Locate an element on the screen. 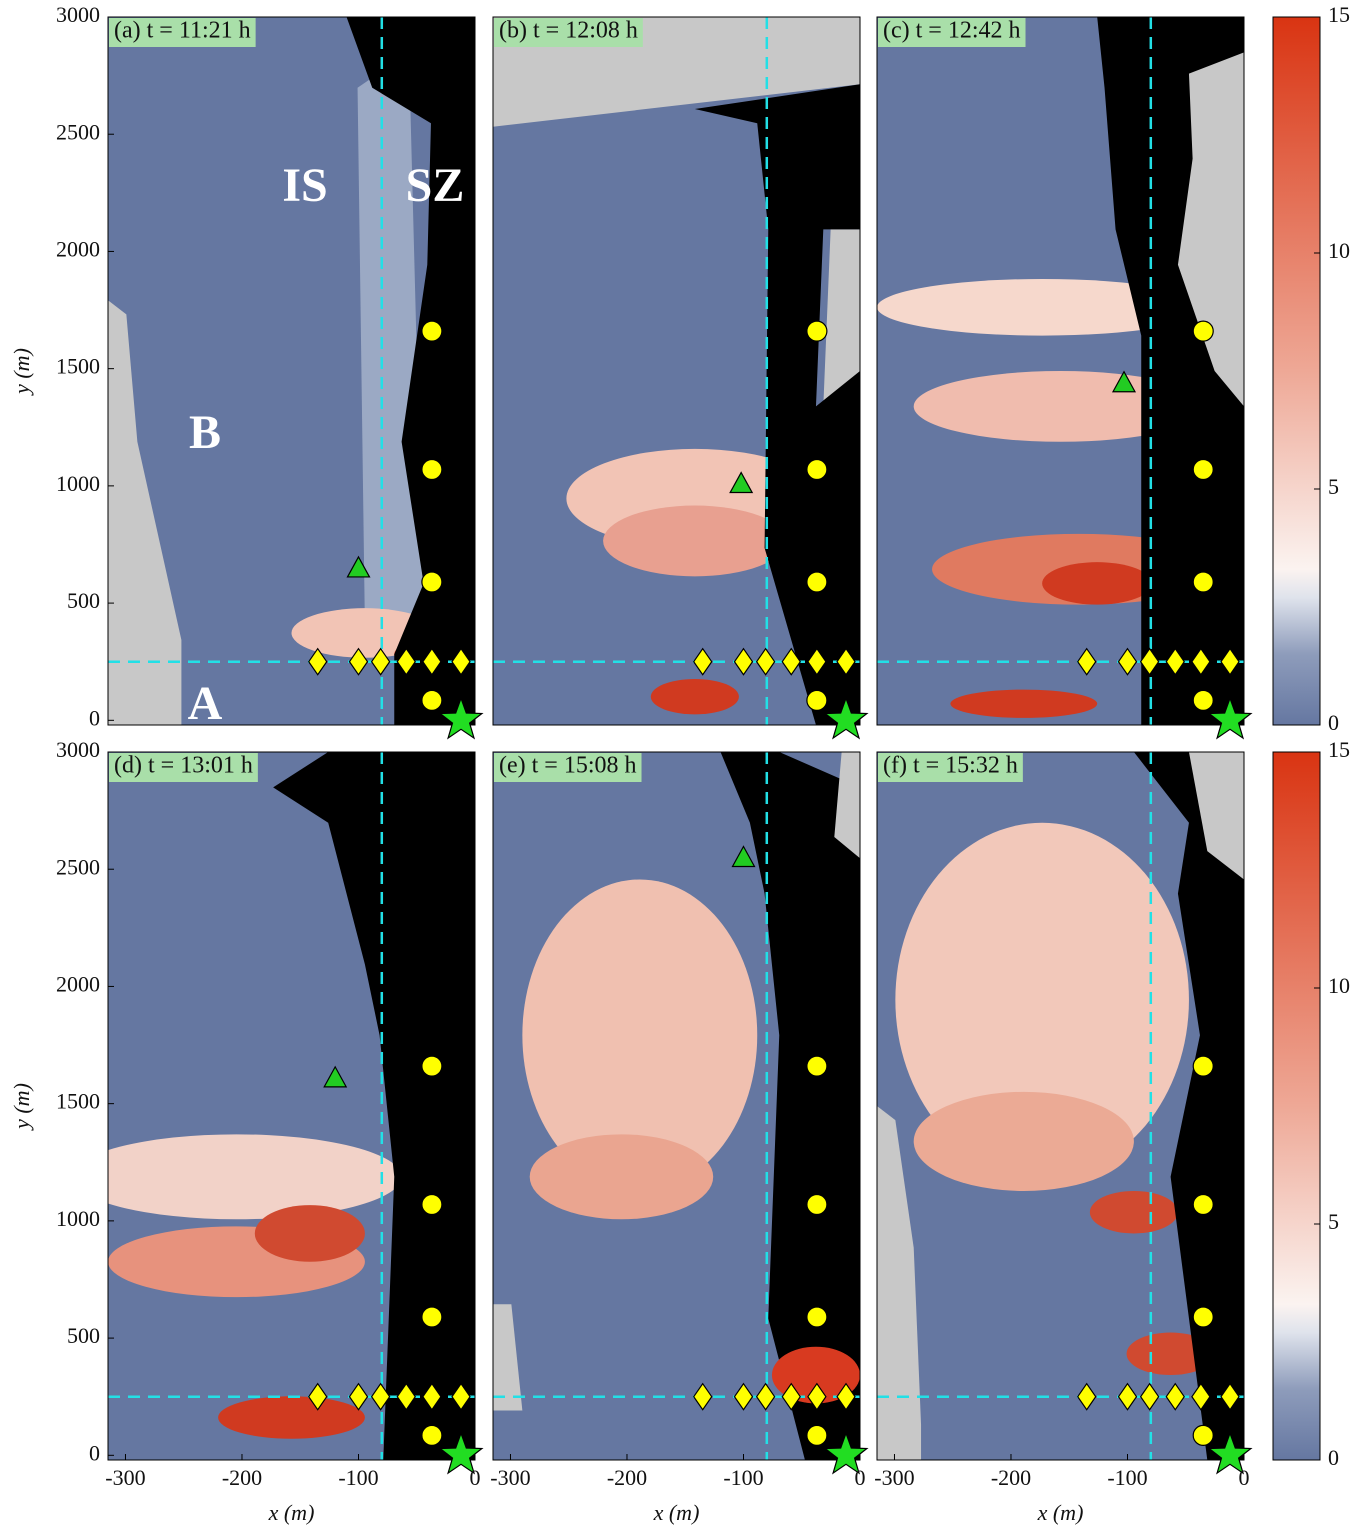 The image size is (1364, 1535). panel-title: (a) t = 11:21 h is located at coordinates (182, 31).